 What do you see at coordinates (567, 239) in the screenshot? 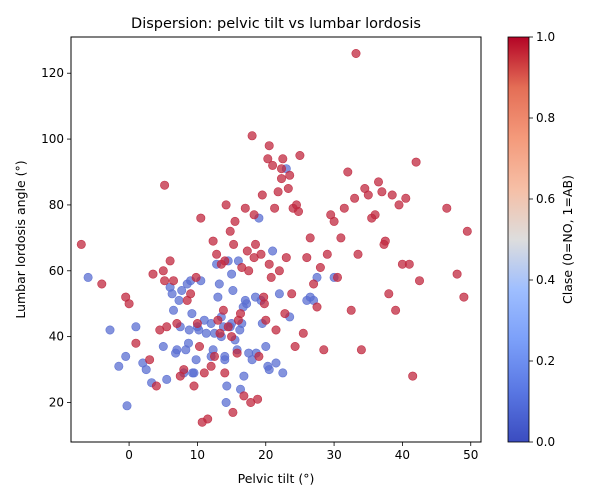
I see `colorbar-label: Clase (0=NO, 1=AB)` at bounding box center [567, 239].